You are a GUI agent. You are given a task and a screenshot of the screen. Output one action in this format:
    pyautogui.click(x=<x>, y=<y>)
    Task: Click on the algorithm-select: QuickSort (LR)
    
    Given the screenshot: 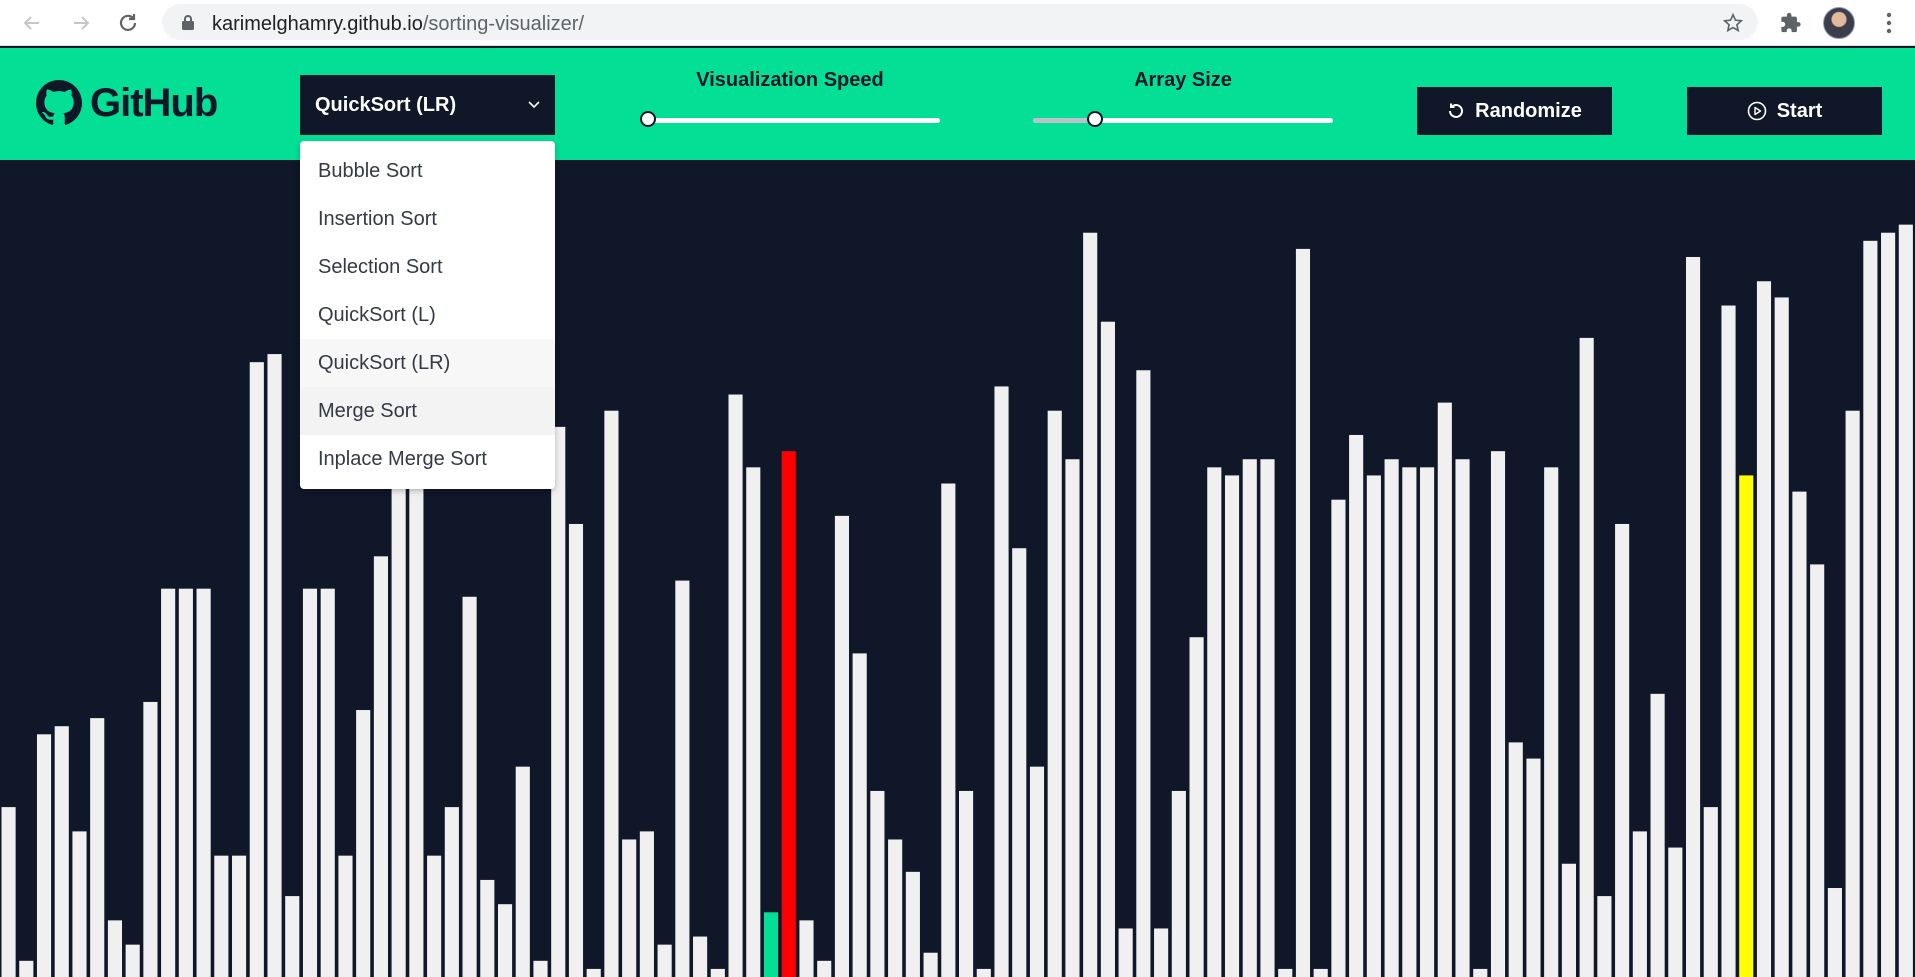 What is the action you would take?
    pyautogui.click(x=427, y=105)
    